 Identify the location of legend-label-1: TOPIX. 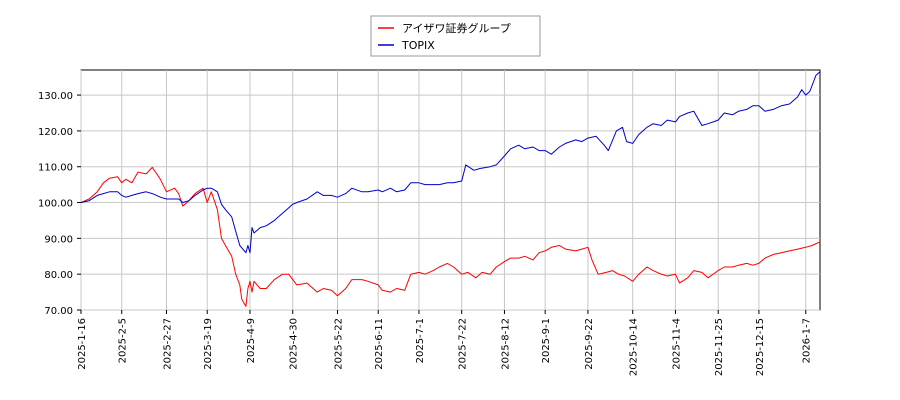
(418, 45).